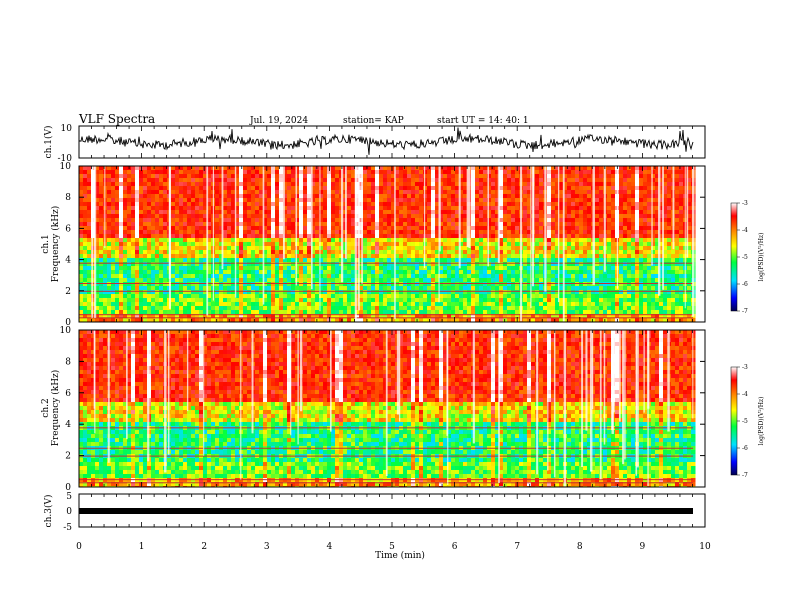 The width and height of the screenshot is (792, 616). Describe the element at coordinates (705, 547) in the screenshot. I see `xtick-label: 10` at that location.